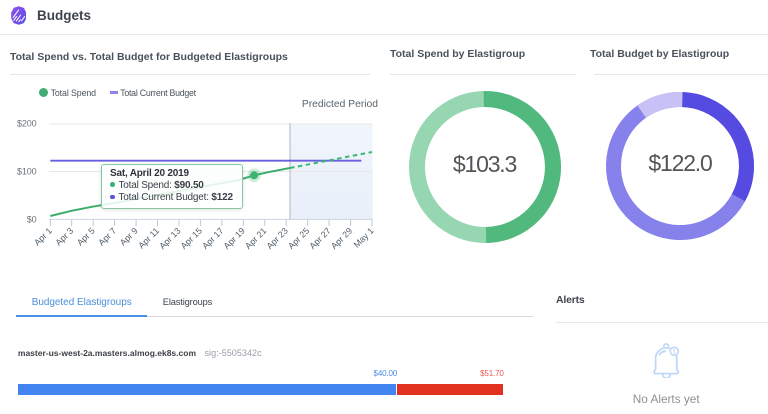 This screenshot has width=768, height=414. Describe the element at coordinates (276, 238) in the screenshot. I see `svg-text: Apr 23` at that location.